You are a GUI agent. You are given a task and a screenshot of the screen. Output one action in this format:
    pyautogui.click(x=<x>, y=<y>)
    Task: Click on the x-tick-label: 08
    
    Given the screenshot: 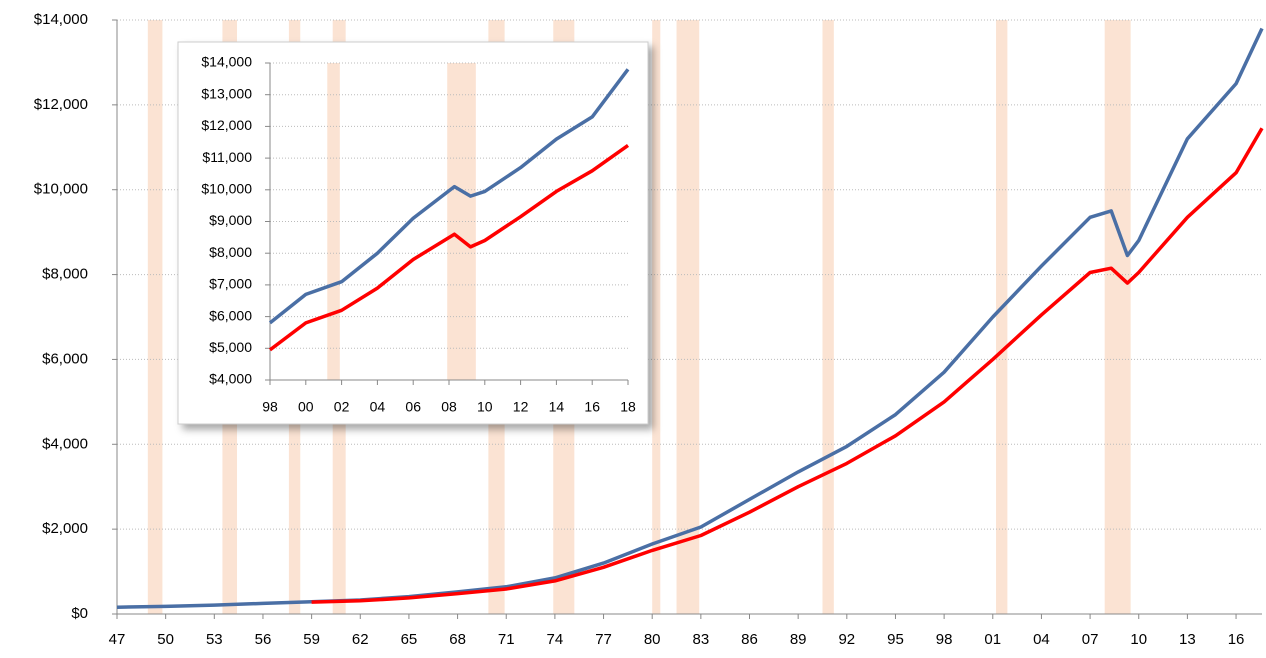 What is the action you would take?
    pyautogui.click(x=449, y=407)
    